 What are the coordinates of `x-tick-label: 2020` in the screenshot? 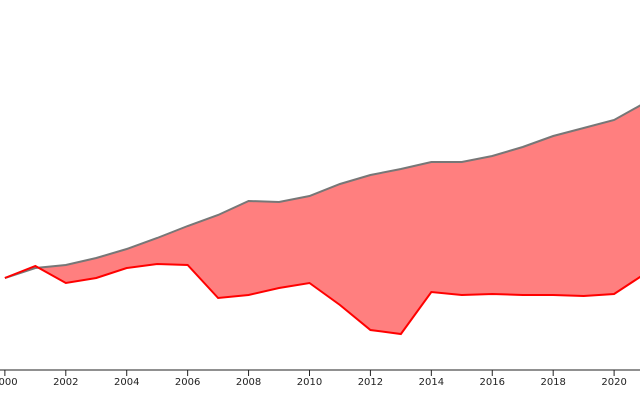 It's located at (613, 382).